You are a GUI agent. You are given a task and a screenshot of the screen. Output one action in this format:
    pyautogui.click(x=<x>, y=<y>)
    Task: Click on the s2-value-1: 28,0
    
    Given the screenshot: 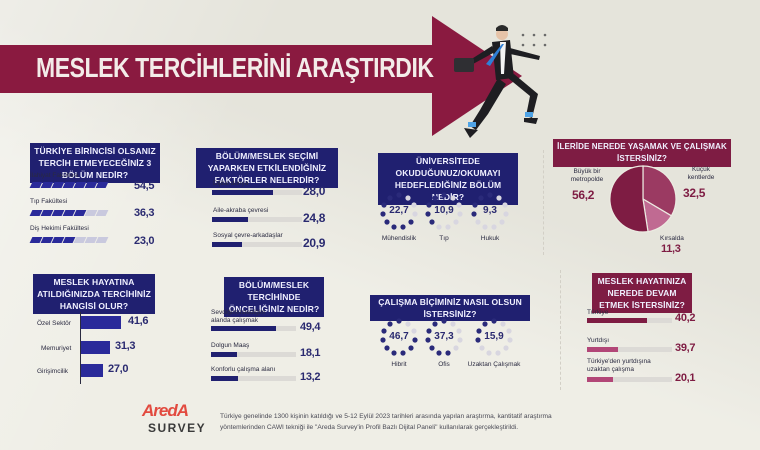 What is the action you would take?
    pyautogui.click(x=314, y=191)
    